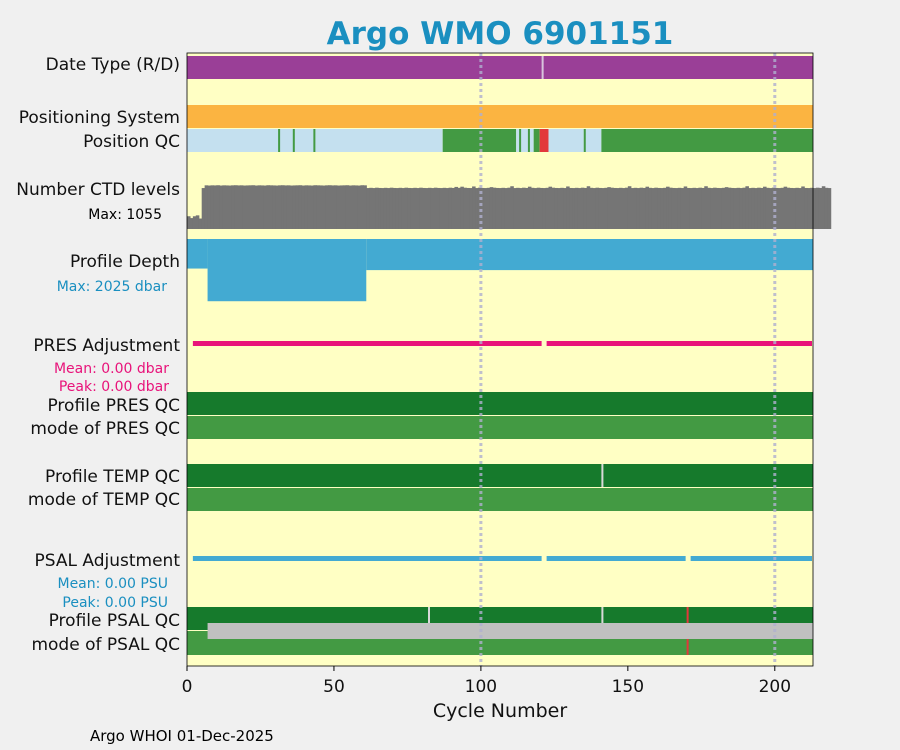 This screenshot has width=900, height=750. Describe the element at coordinates (115, 603) in the screenshot. I see `label-psal-peak: Peak: 0.00 PSU` at that location.